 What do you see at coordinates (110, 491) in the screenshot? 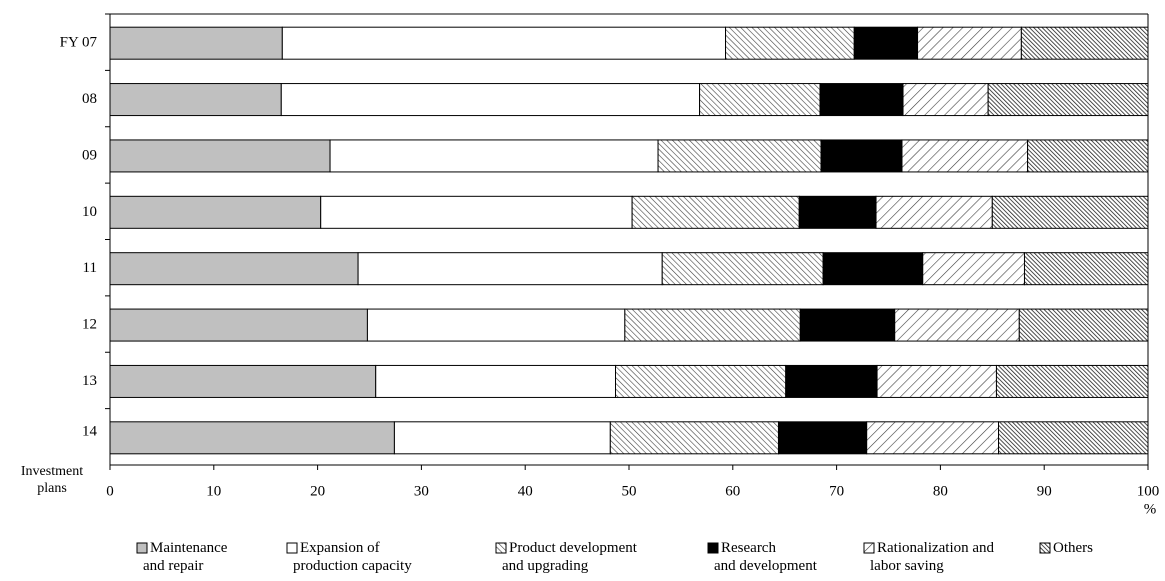
I see `x-tick-label: 0` at bounding box center [110, 491].